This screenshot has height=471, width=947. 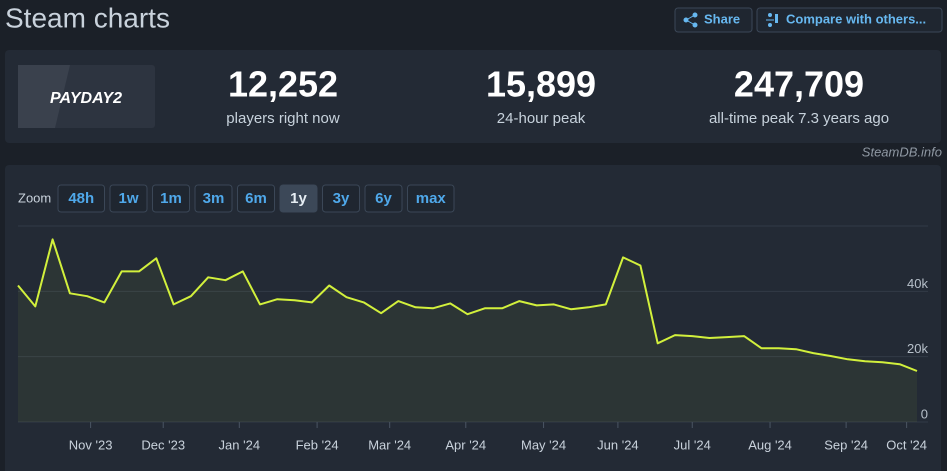 What do you see at coordinates (770, 444) in the screenshot?
I see `x-tick-label: Aug '24` at bounding box center [770, 444].